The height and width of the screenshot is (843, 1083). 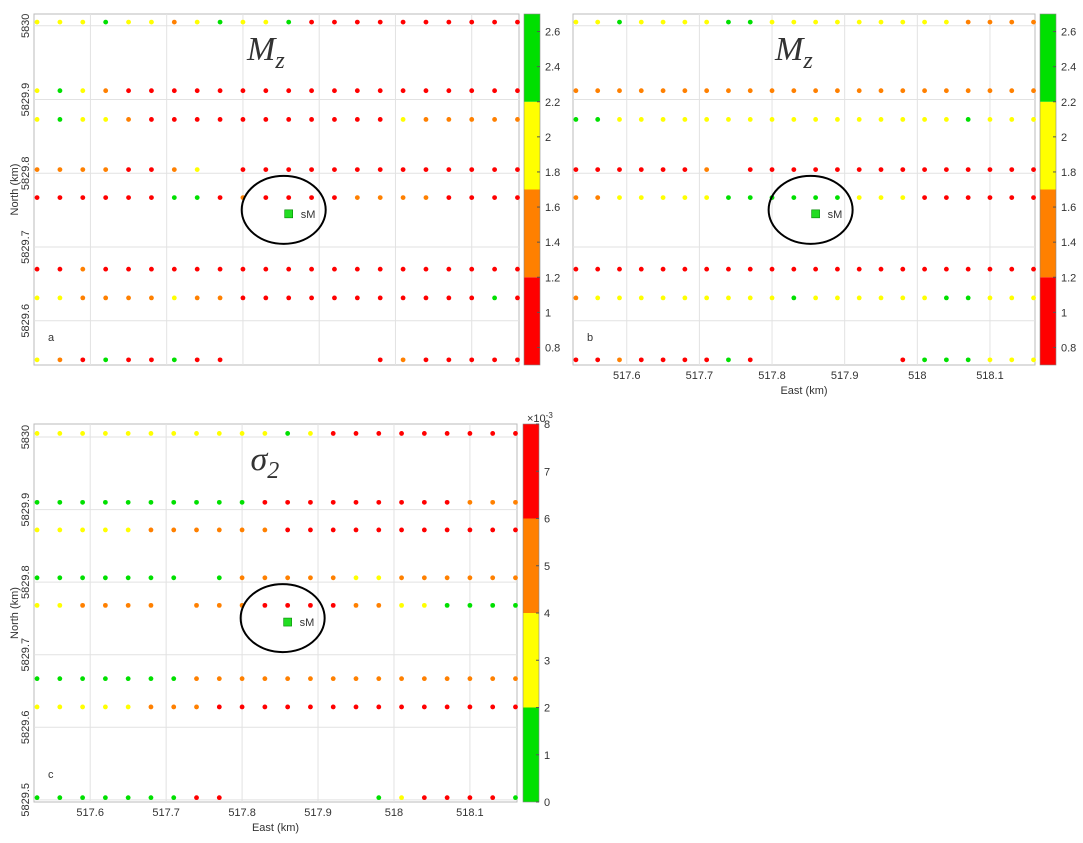 I want to click on colorbar-tick-label: 0.8, so click(x=1068, y=348).